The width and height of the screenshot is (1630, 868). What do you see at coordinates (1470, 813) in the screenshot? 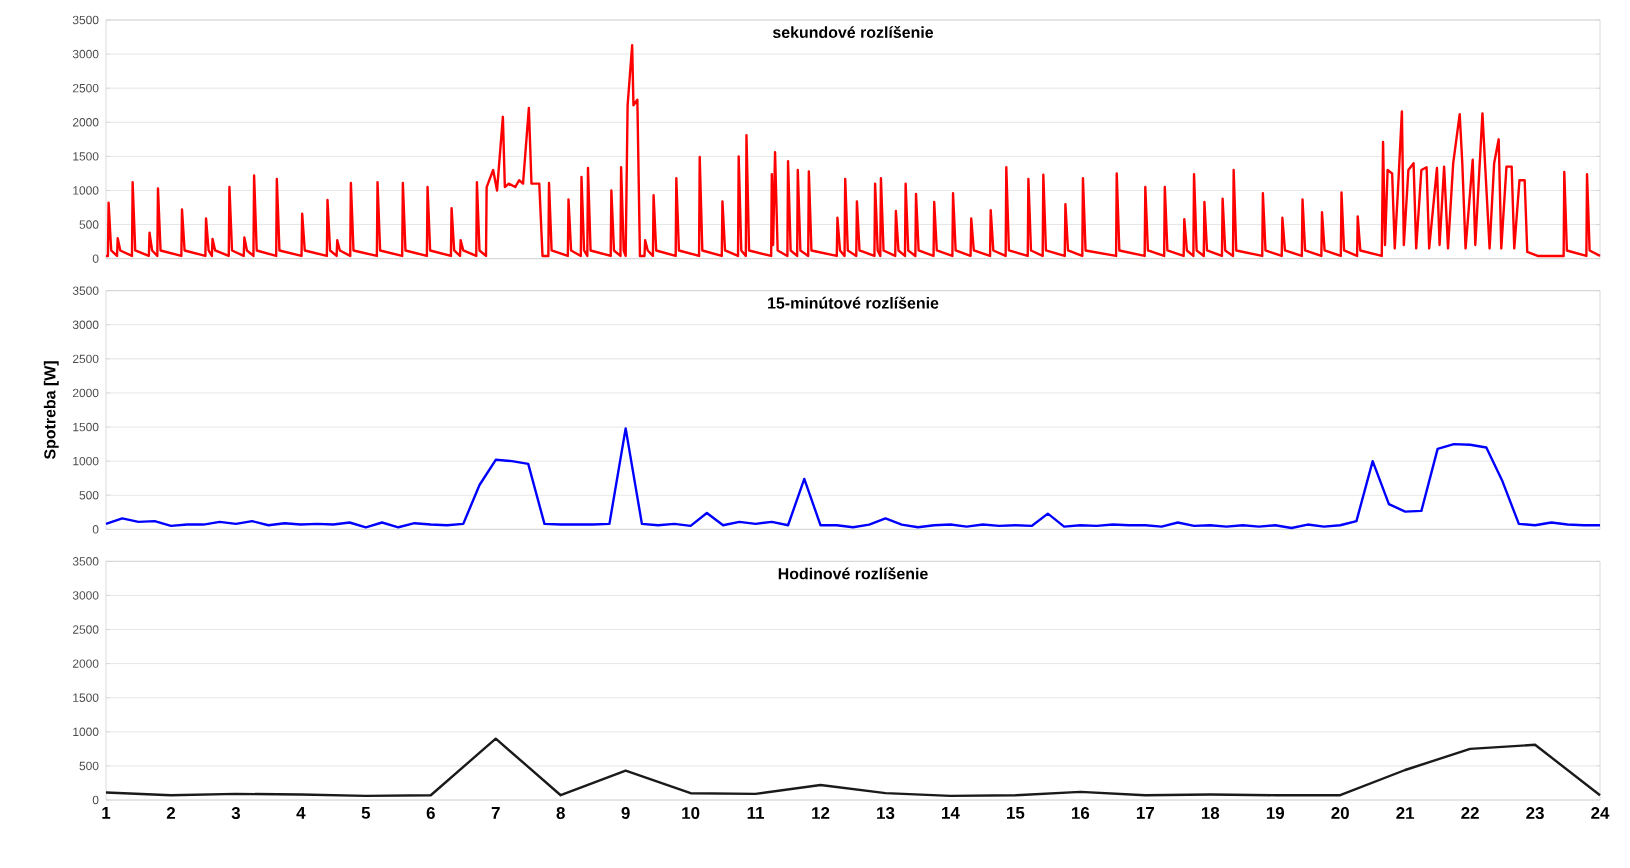
I see `x-tick-label: 22` at bounding box center [1470, 813].